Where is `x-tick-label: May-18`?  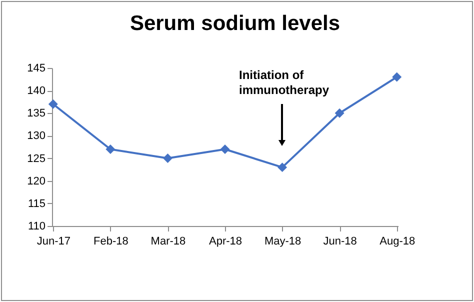 x-tick-label: May-18 is located at coordinates (283, 242).